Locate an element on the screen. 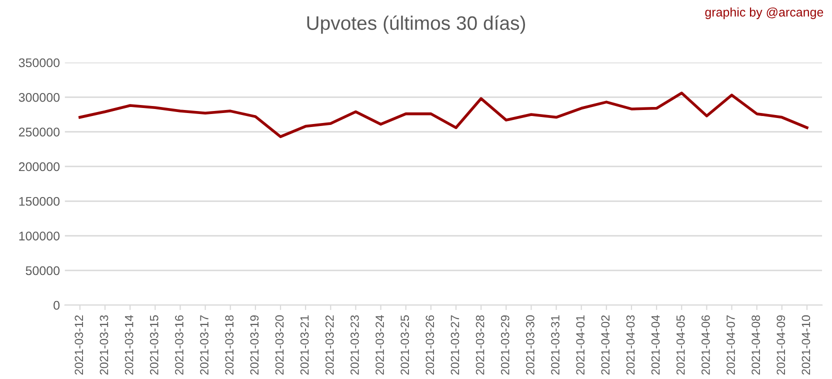 This screenshot has width=832, height=379. x-tick-label: 2021-04-04 is located at coordinates (655, 345).